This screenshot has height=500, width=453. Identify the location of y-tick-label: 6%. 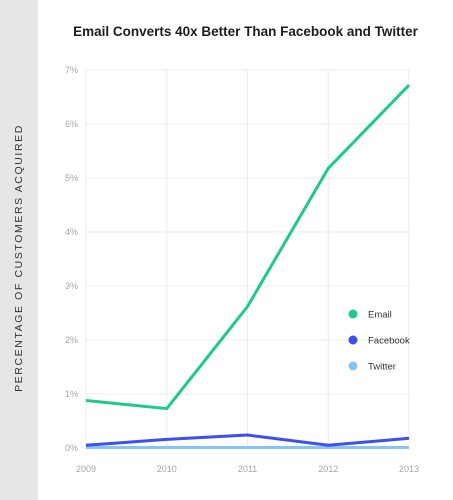
(71, 124).